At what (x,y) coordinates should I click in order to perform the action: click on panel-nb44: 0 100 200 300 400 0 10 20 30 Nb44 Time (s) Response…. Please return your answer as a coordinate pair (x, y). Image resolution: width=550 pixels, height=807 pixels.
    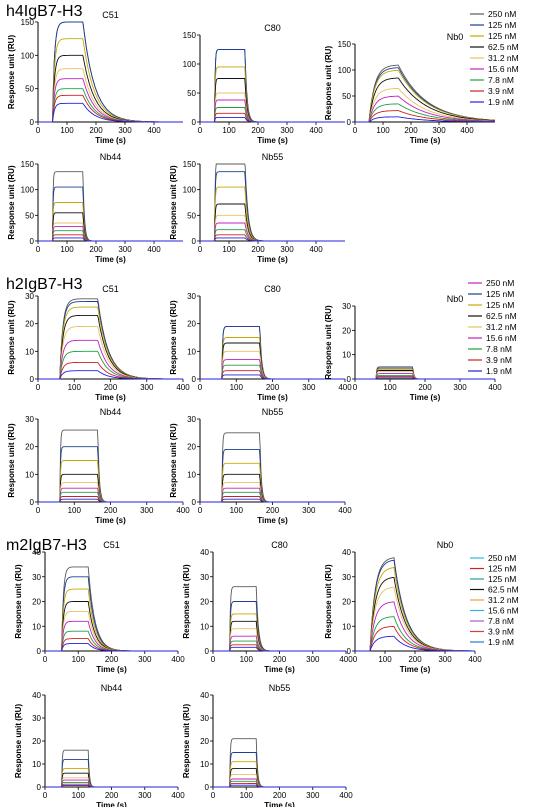
    Looking at the image, I should click on (98, 466).